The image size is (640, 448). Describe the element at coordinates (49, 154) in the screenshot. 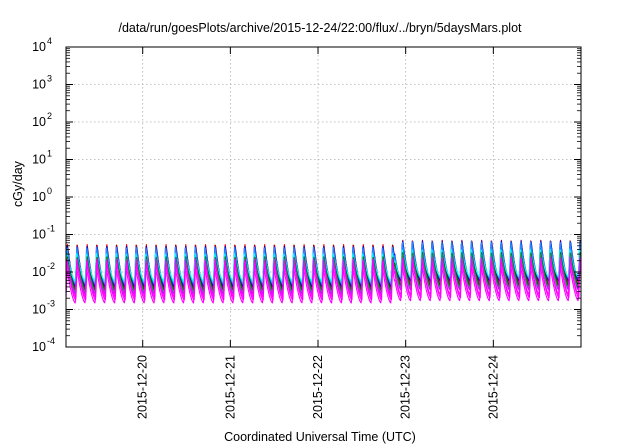

I see `y-tick-exponent: 1` at that location.